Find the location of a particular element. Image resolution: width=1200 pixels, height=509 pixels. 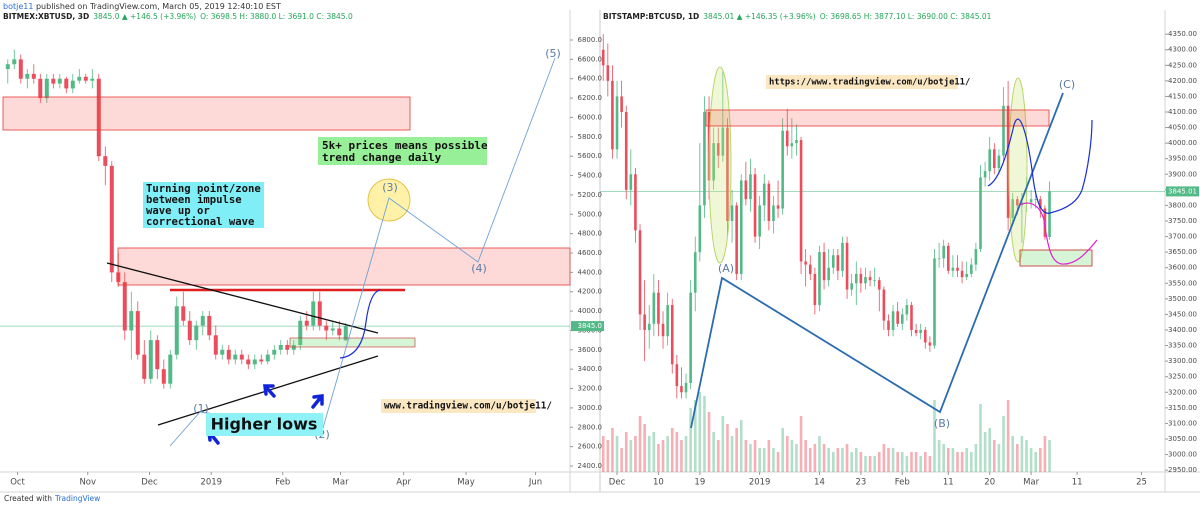

y-tick-label: 3350.00 is located at coordinates (1182, 346).